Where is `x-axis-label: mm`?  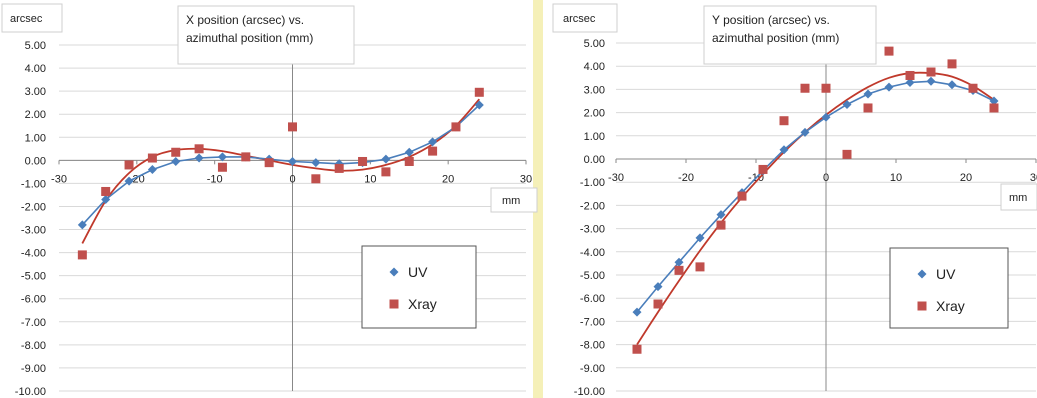
x-axis-label: mm is located at coordinates (511, 201).